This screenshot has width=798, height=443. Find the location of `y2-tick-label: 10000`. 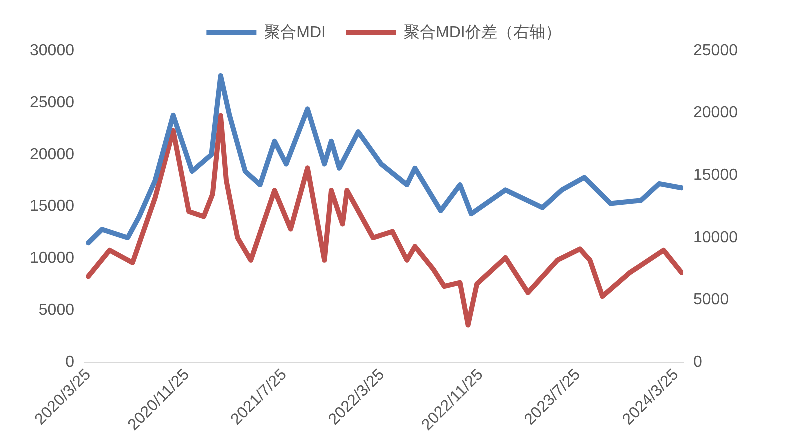

y2-tick-label: 10000 is located at coordinates (716, 237).